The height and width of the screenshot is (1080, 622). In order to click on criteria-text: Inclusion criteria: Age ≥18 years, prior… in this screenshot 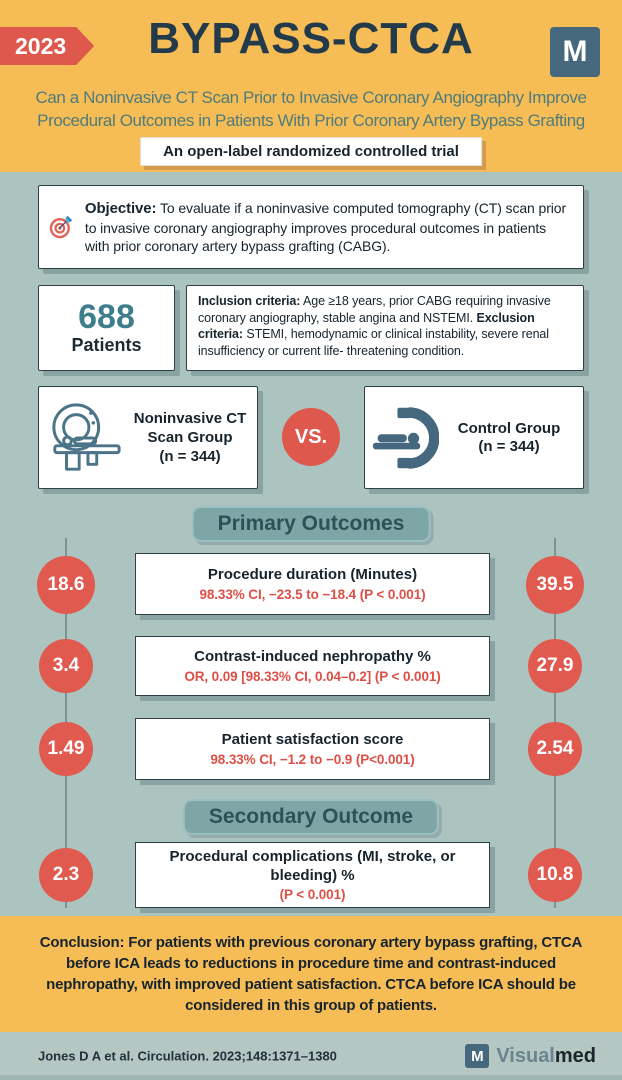, I will do `click(385, 326)`.